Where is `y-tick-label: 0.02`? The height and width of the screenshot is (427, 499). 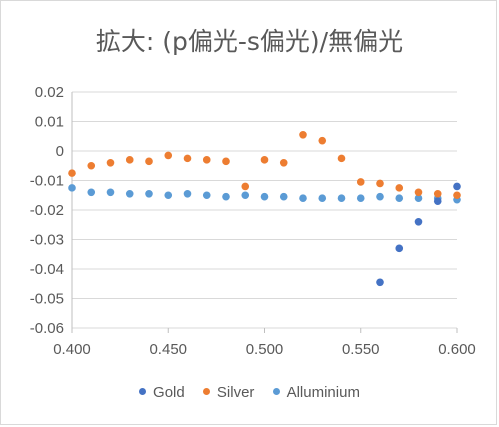 y-tick-label: 0.02 is located at coordinates (49, 92).